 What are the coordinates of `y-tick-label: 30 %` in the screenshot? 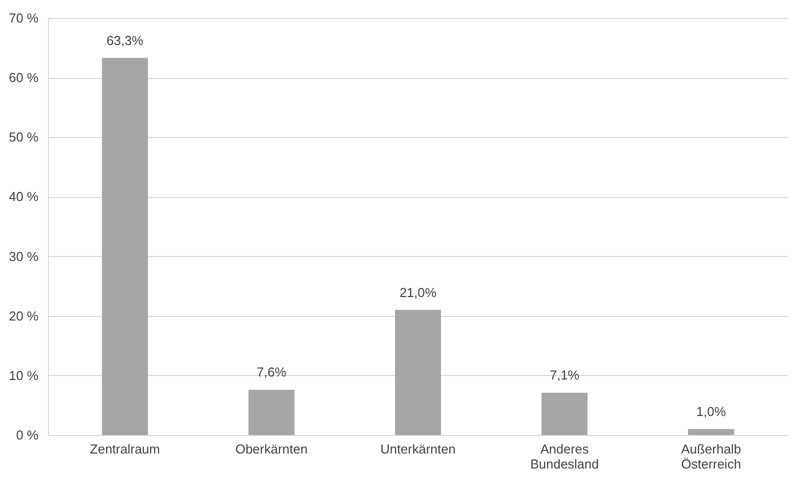 It's located at (23, 256).